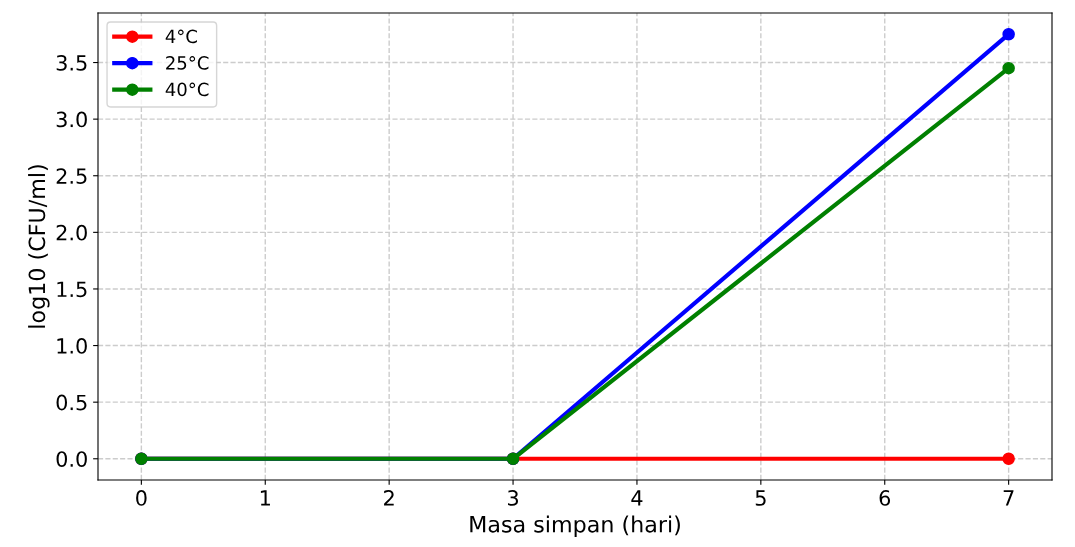 The image size is (1075, 547). What do you see at coordinates (637, 498) in the screenshot?
I see `x-tick-label: 4` at bounding box center [637, 498].